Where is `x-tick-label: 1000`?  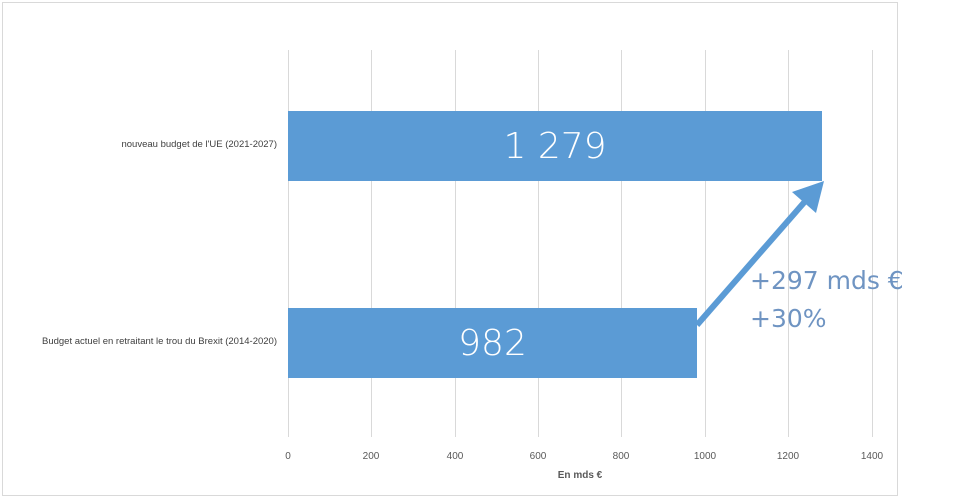
x-tick-label: 1000 is located at coordinates (705, 456).